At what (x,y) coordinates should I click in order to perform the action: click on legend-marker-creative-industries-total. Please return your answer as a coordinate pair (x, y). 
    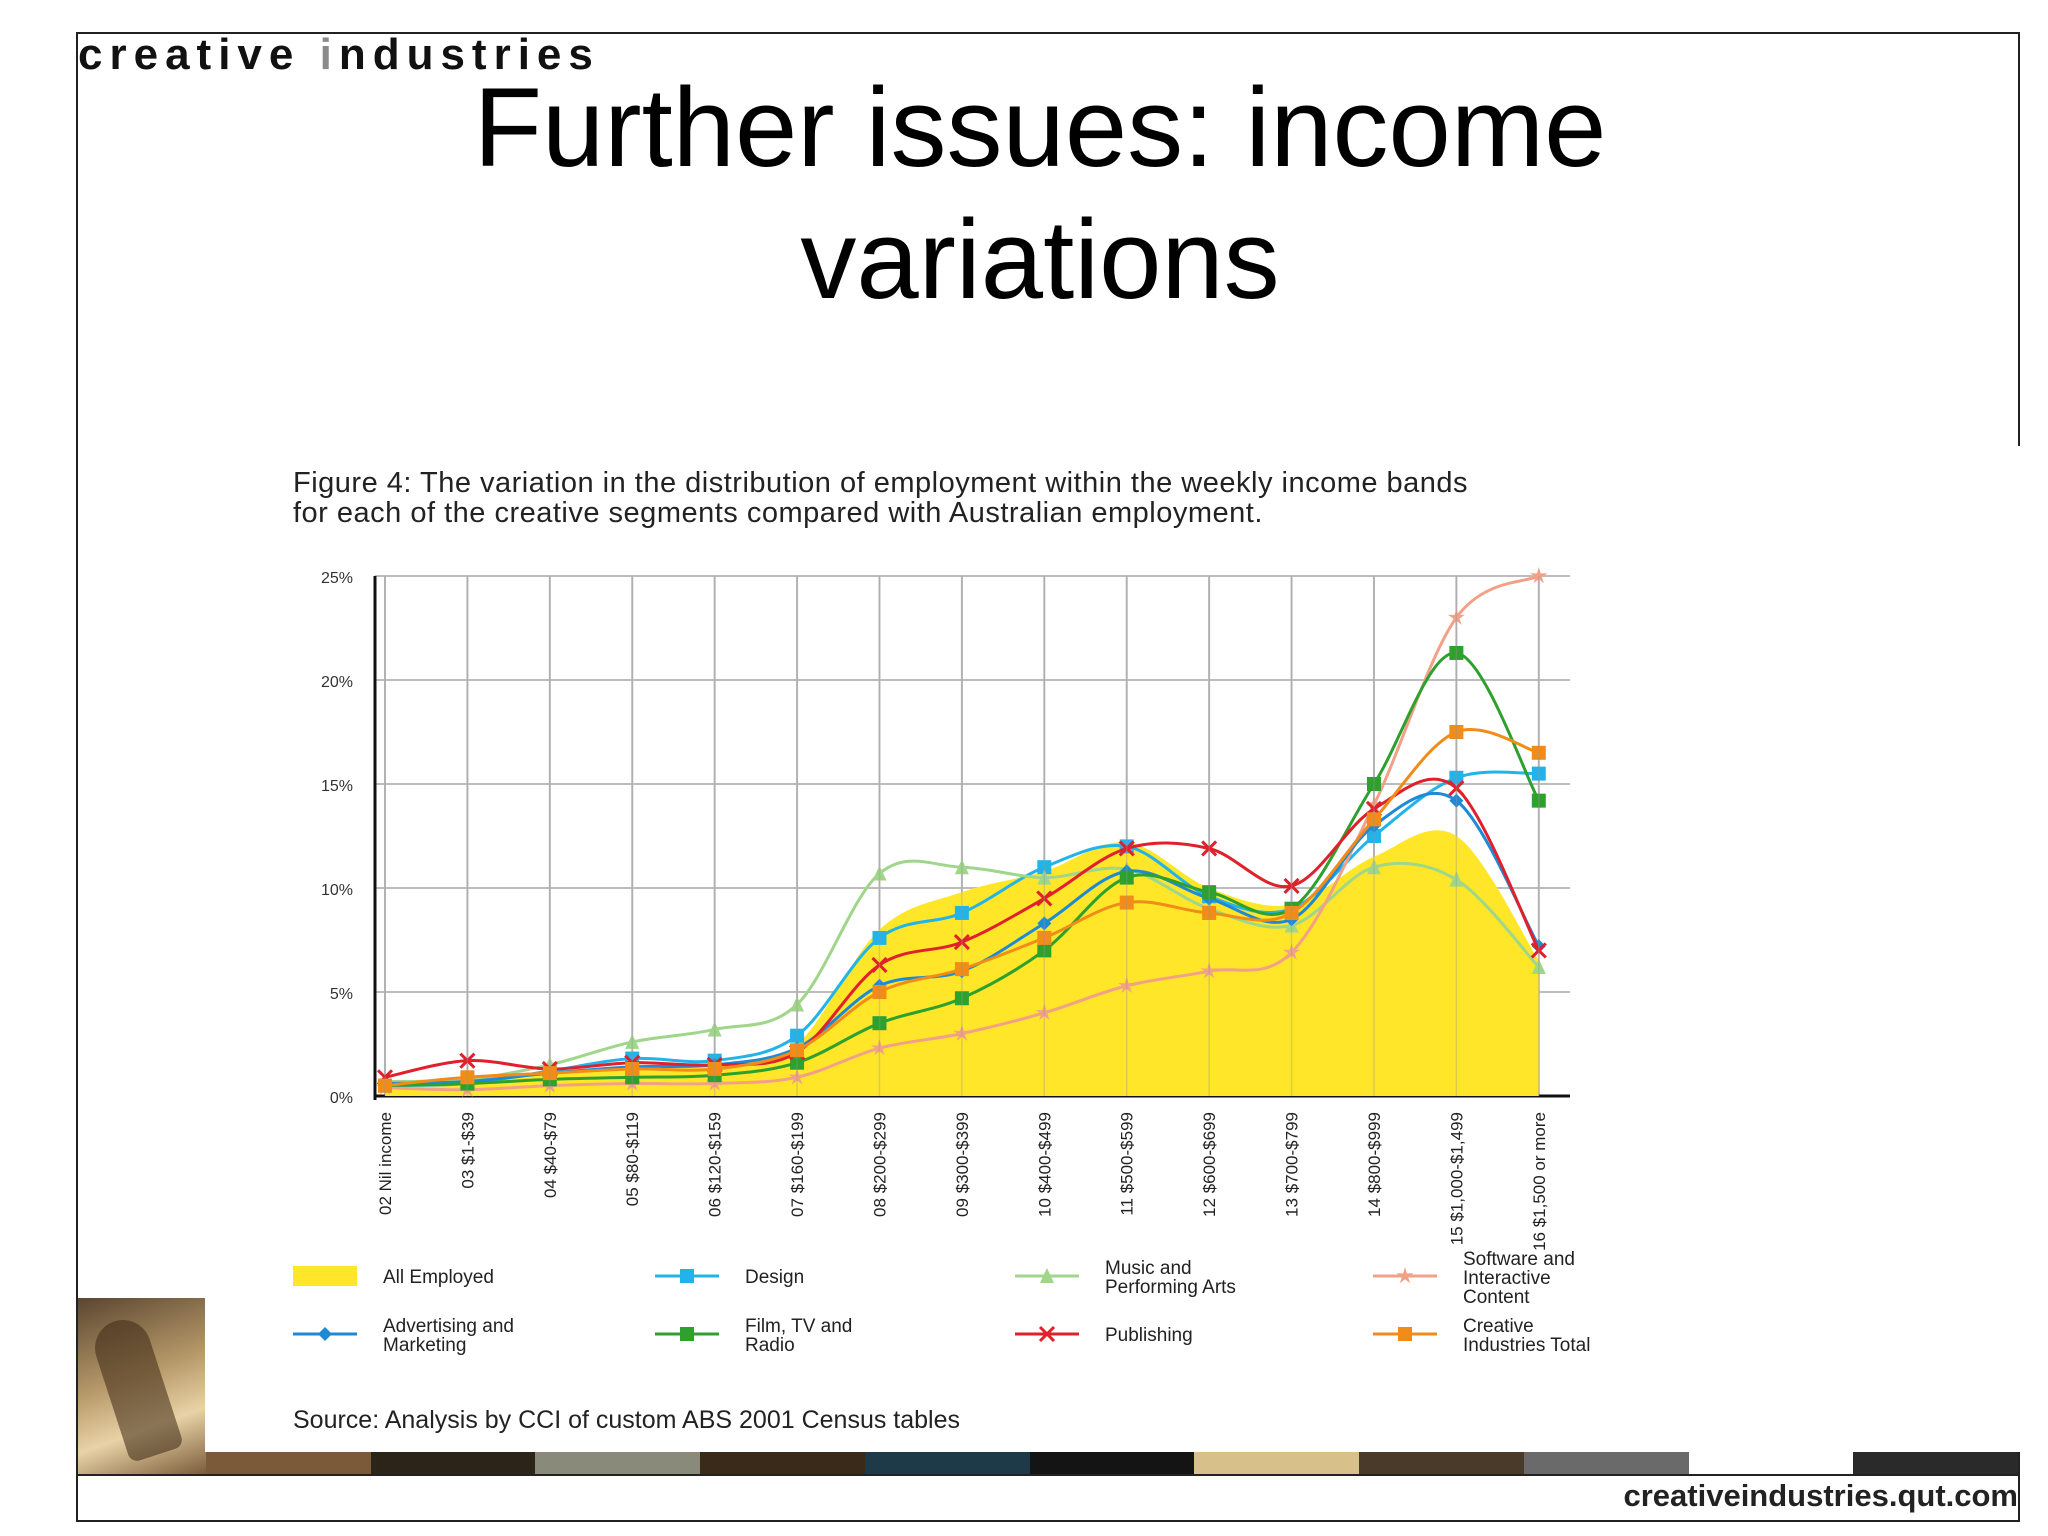
    Looking at the image, I should click on (1405, 1334).